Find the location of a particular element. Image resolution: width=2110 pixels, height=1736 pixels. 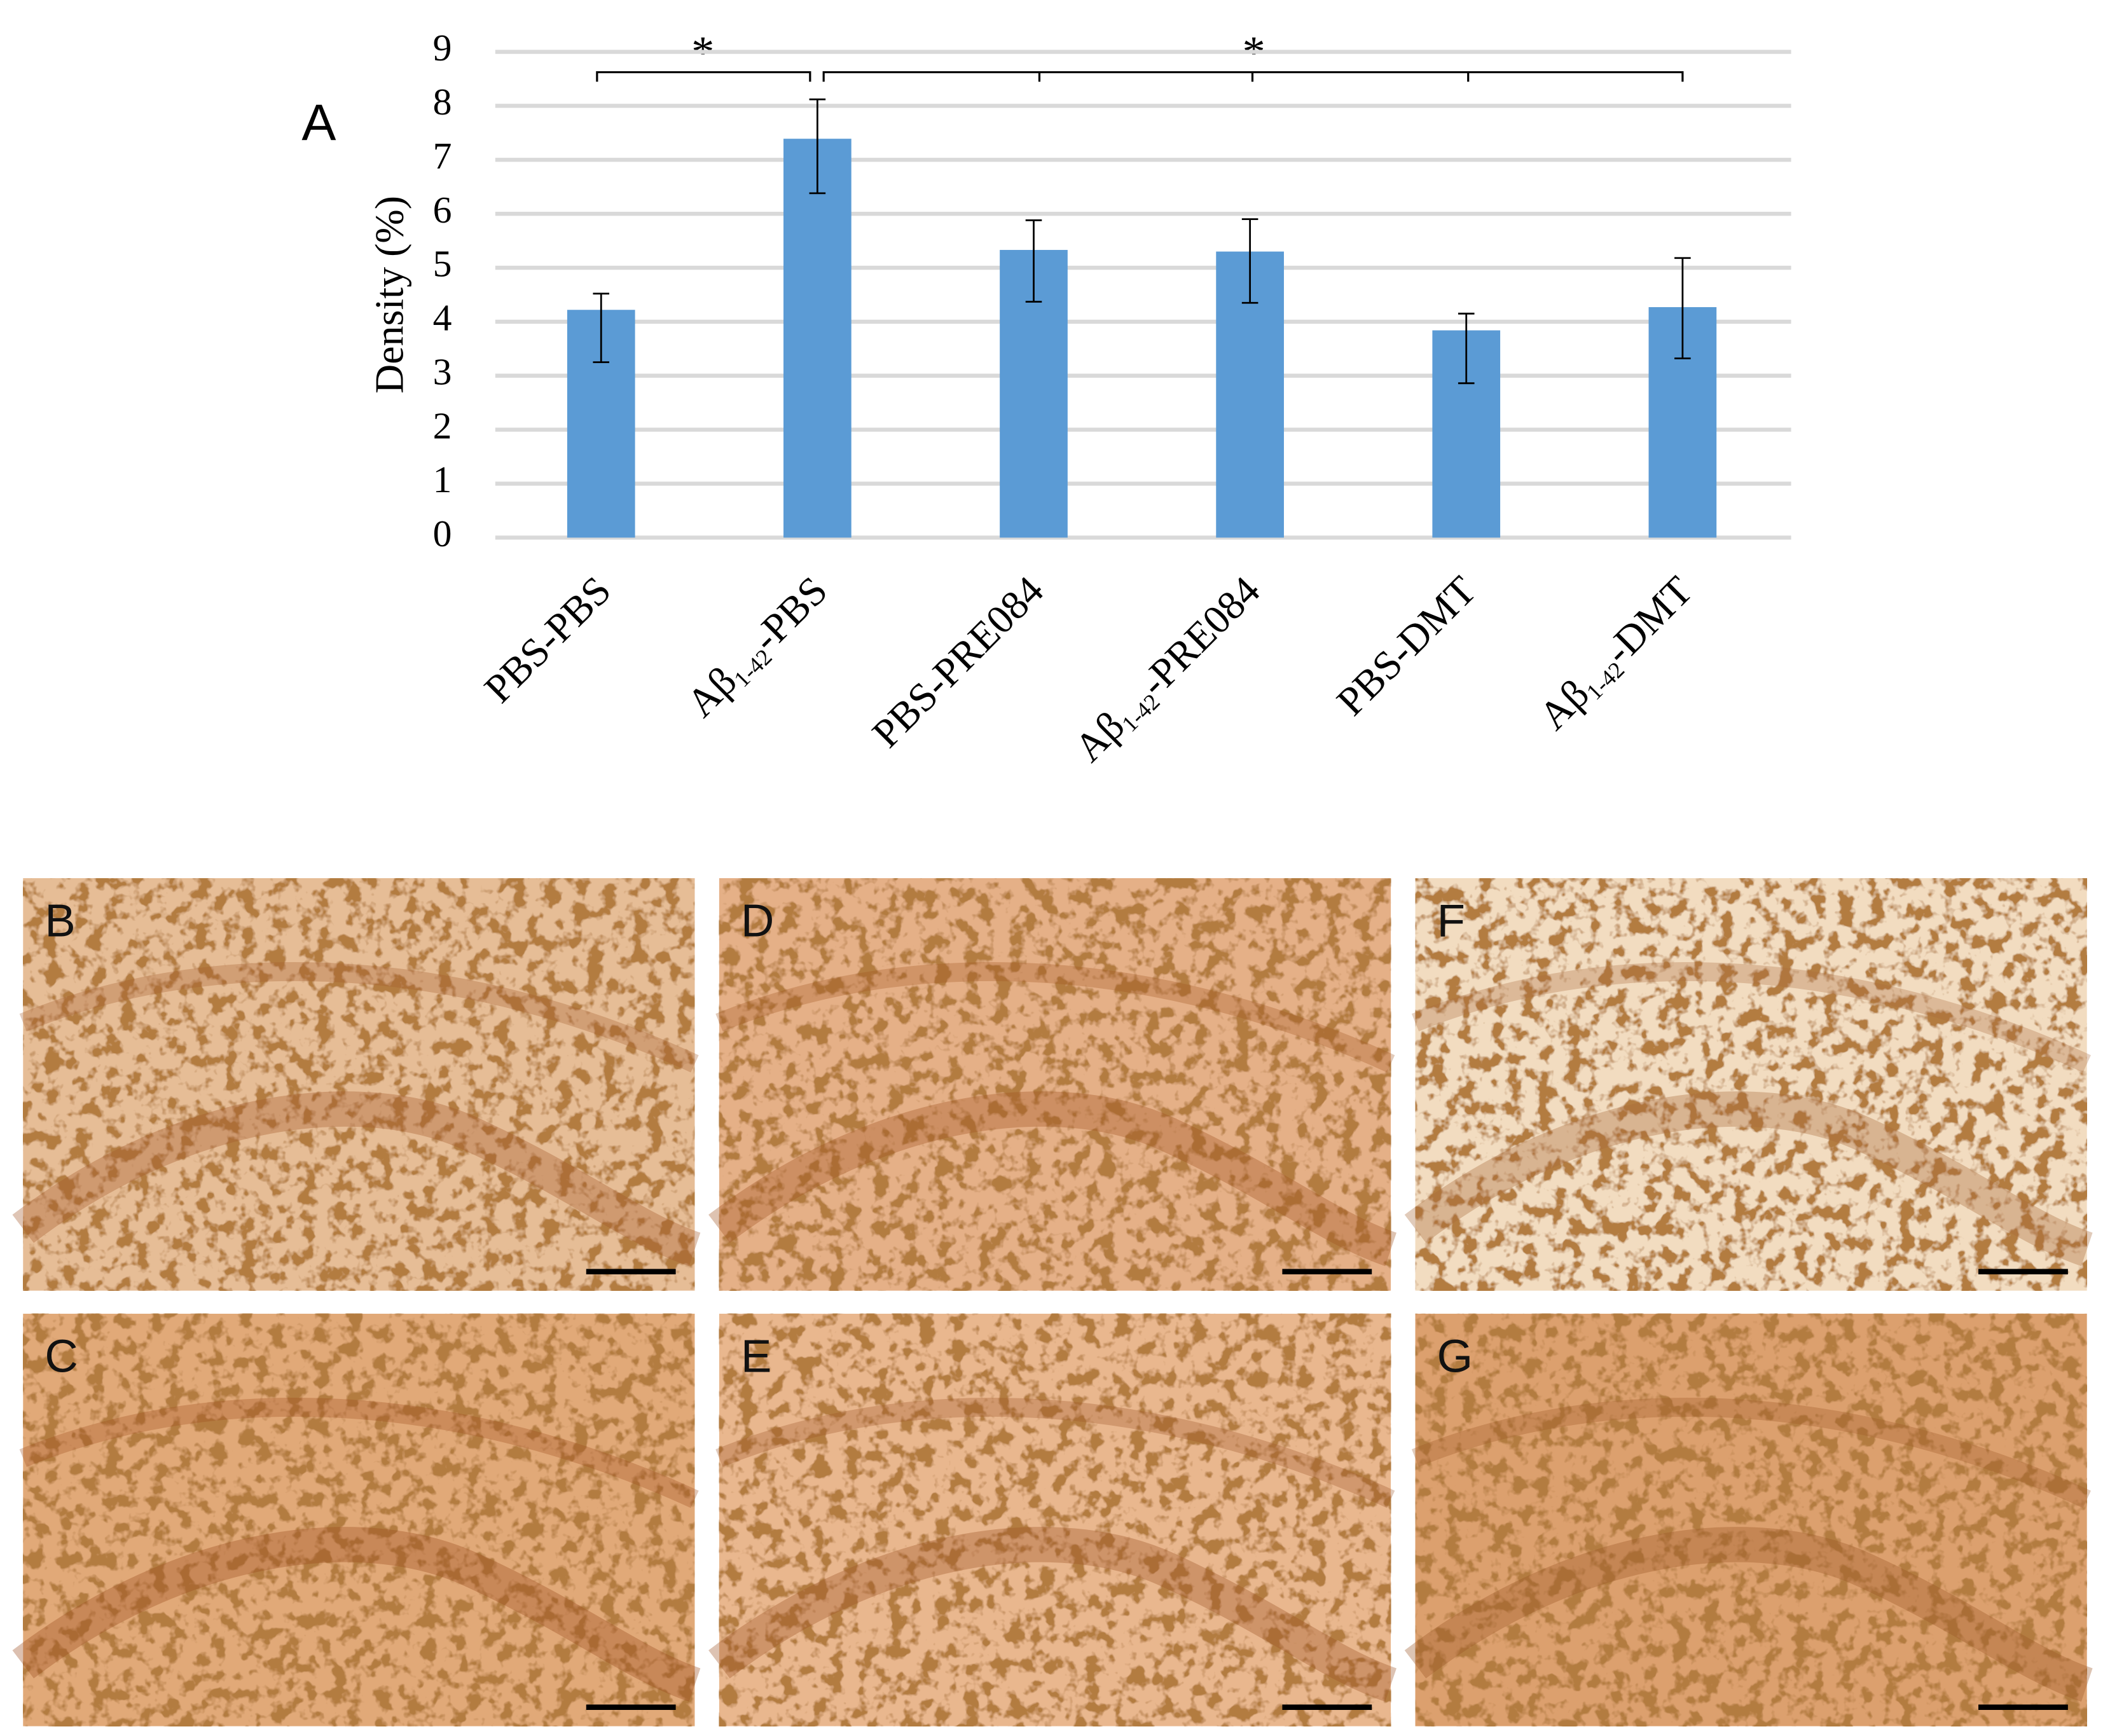

y-tick-label: 0 is located at coordinates (442, 534).